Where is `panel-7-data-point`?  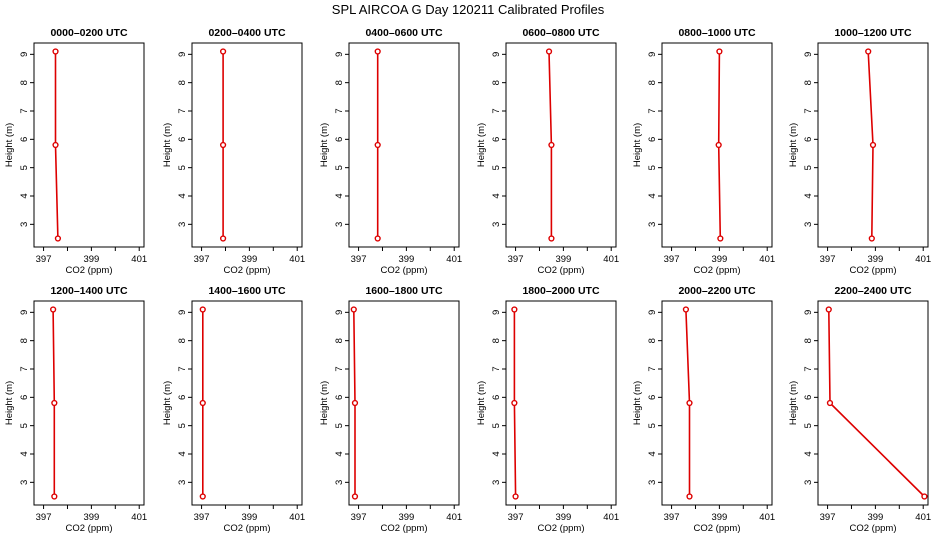 panel-7-data-point is located at coordinates (53, 309).